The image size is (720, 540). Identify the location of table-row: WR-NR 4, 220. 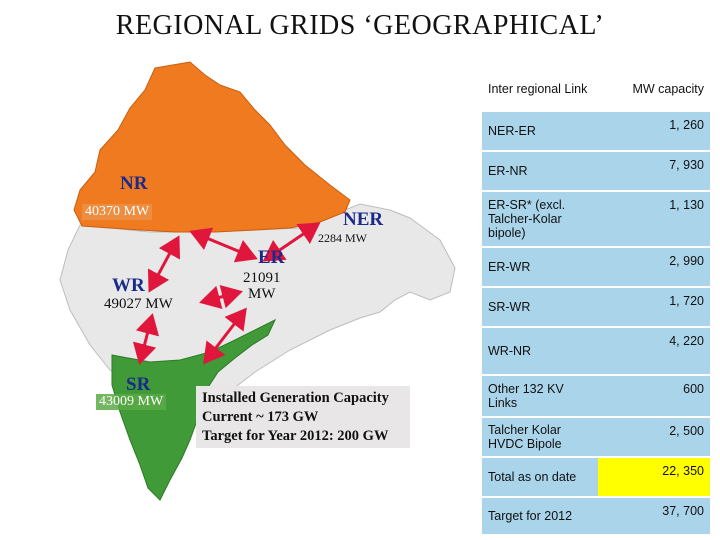
(596, 351).